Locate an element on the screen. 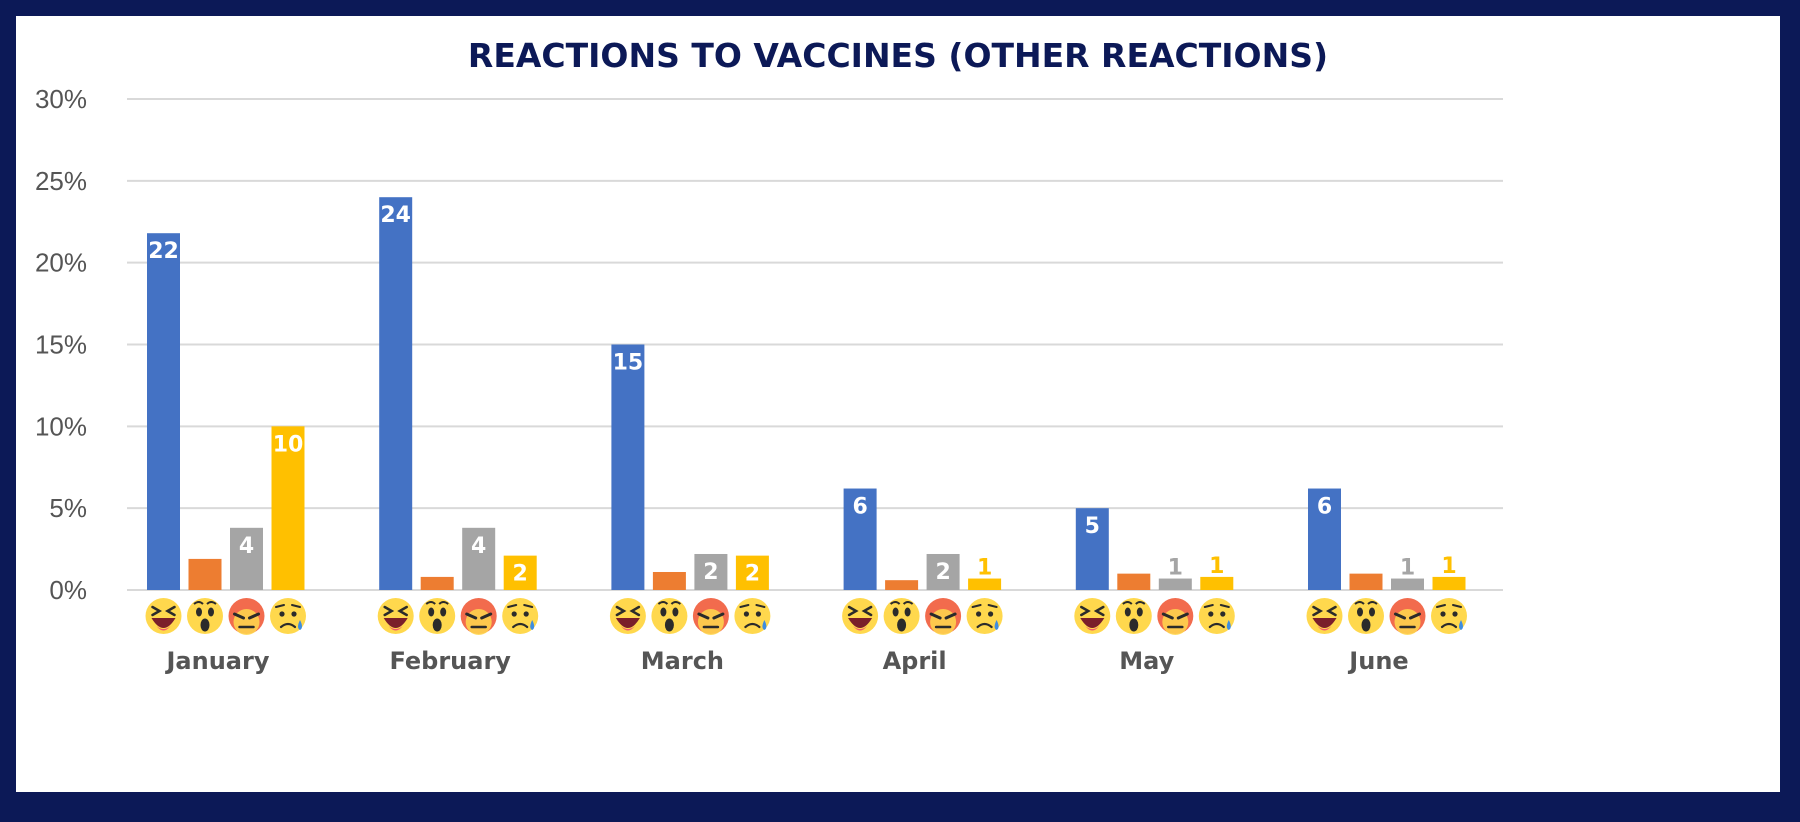 Image resolution: width=1800 pixels, height=822 pixels. x-axis-label: February is located at coordinates (450, 661).